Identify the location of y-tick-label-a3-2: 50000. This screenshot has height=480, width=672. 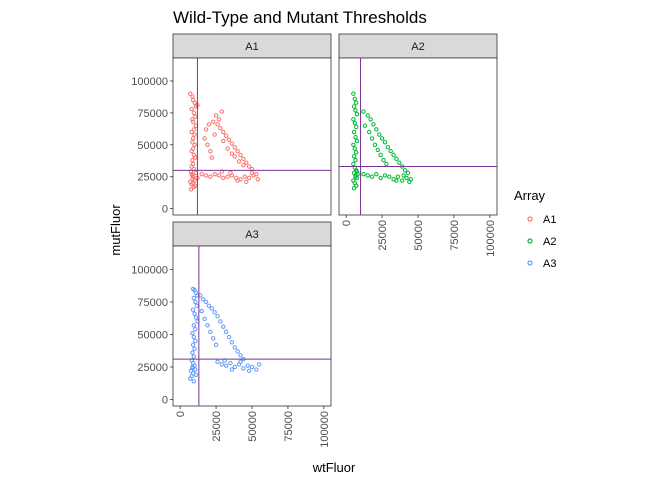
(152, 335).